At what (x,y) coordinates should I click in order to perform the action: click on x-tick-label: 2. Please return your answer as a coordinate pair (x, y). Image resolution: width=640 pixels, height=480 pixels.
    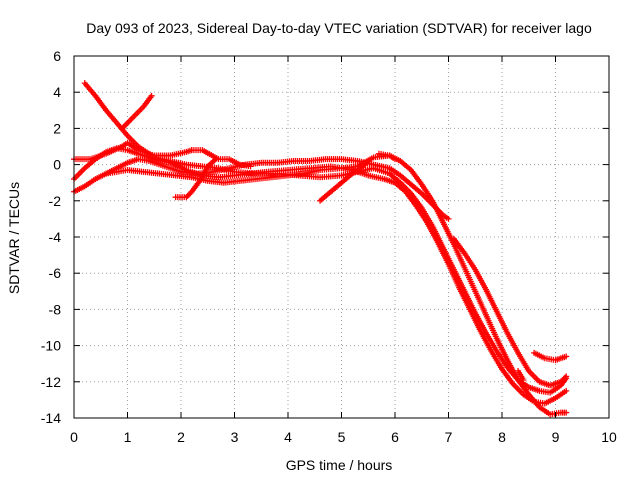
    Looking at the image, I should click on (181, 437).